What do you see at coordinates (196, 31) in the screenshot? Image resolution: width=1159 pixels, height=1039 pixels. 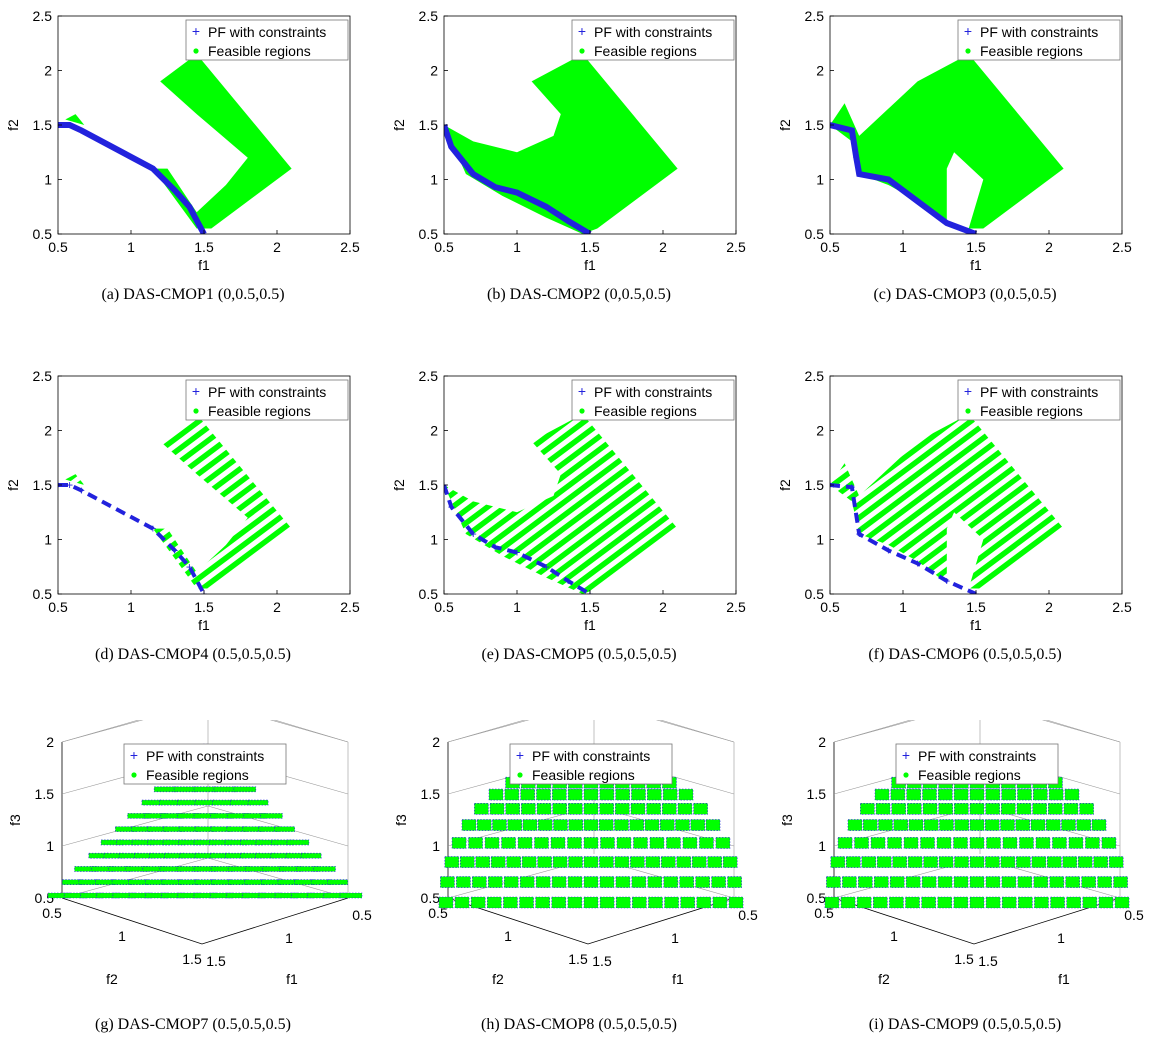 I see `legend-pf-marker: +` at bounding box center [196, 31].